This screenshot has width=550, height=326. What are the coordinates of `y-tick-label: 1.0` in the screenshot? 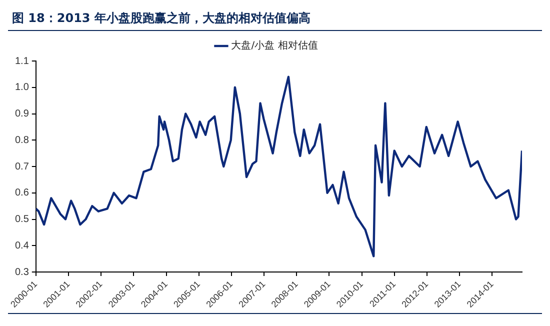 It's located at (22, 88).